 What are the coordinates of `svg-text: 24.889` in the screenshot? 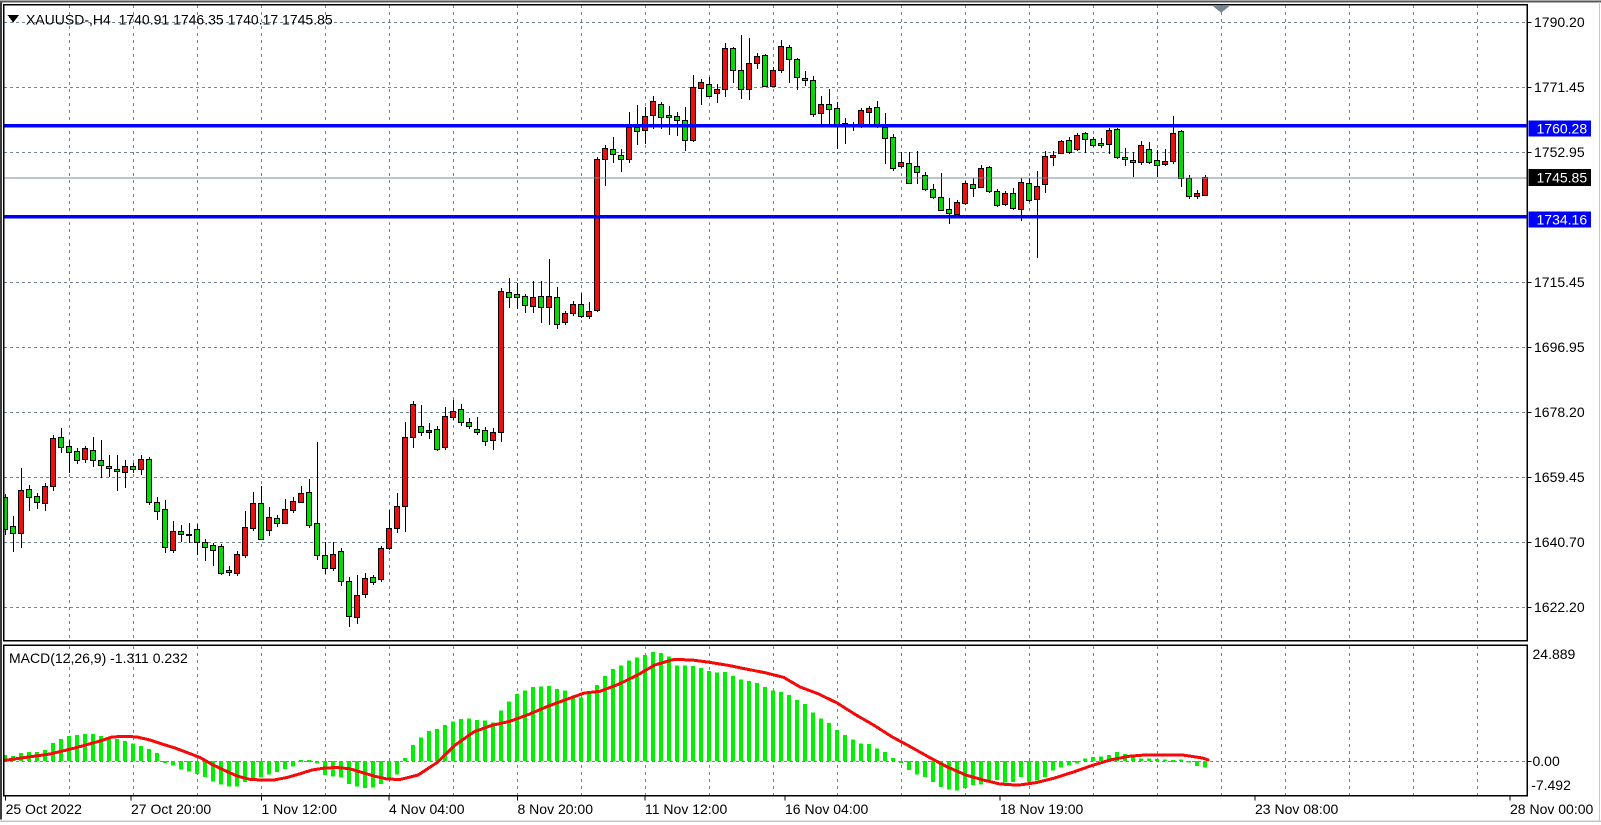 It's located at (1554, 654).